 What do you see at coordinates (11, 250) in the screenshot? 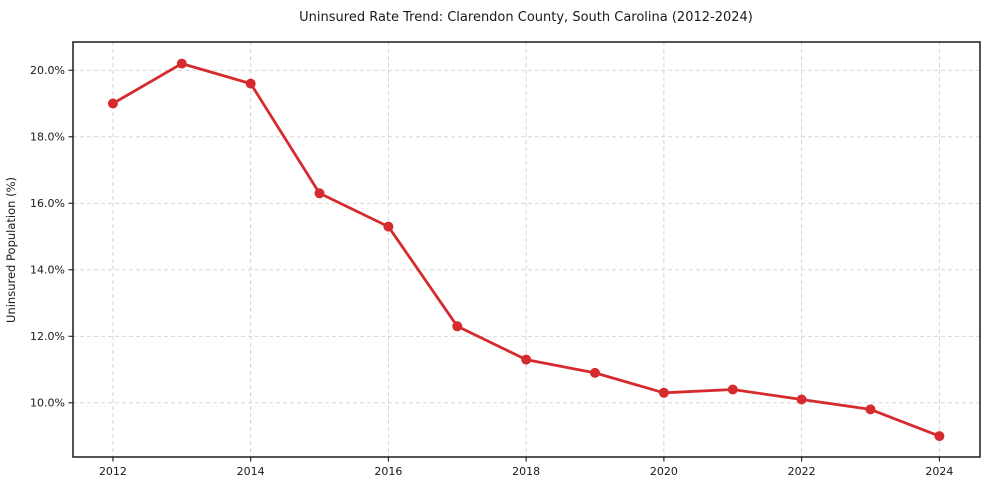
I see `y-axis-label: Uninsured Population (%)` at bounding box center [11, 250].